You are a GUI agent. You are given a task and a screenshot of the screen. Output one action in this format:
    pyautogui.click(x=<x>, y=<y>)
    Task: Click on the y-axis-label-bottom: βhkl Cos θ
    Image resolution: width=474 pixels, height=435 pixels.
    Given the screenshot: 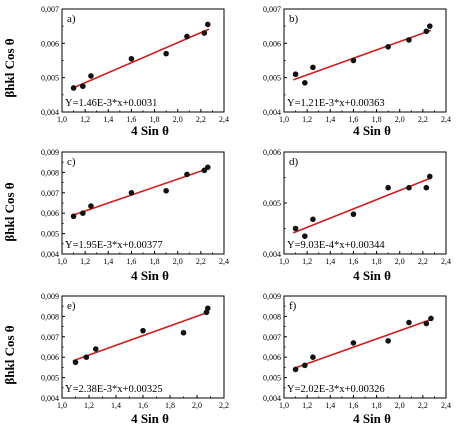 What is the action you would take?
    pyautogui.click(x=9, y=354)
    